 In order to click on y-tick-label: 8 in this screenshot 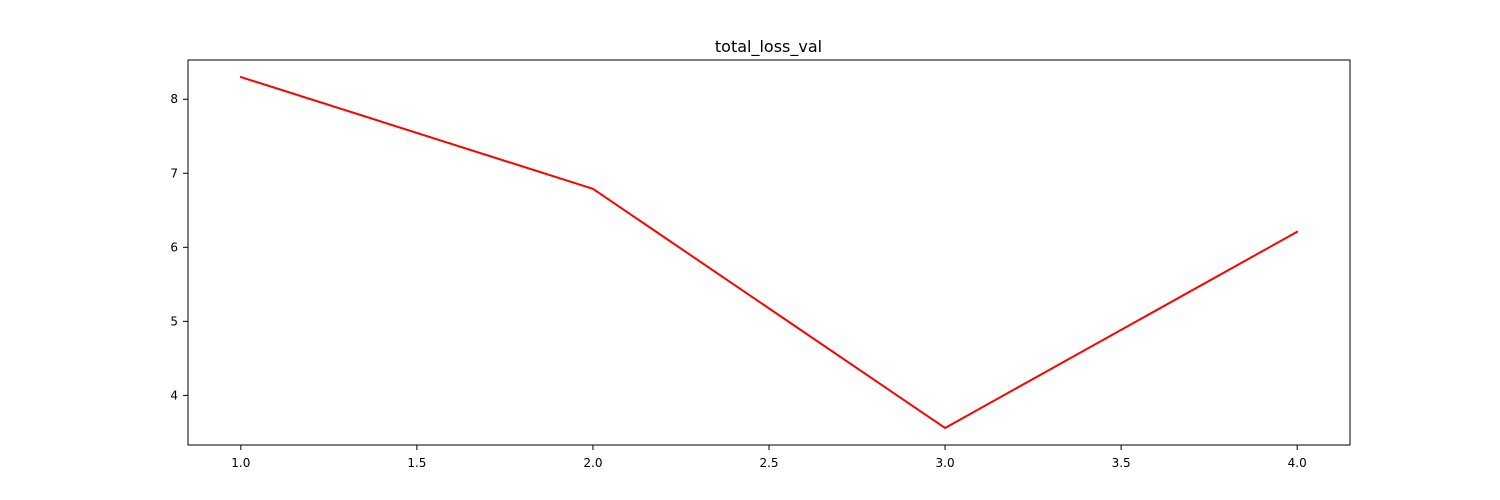, I will do `click(174, 99)`.